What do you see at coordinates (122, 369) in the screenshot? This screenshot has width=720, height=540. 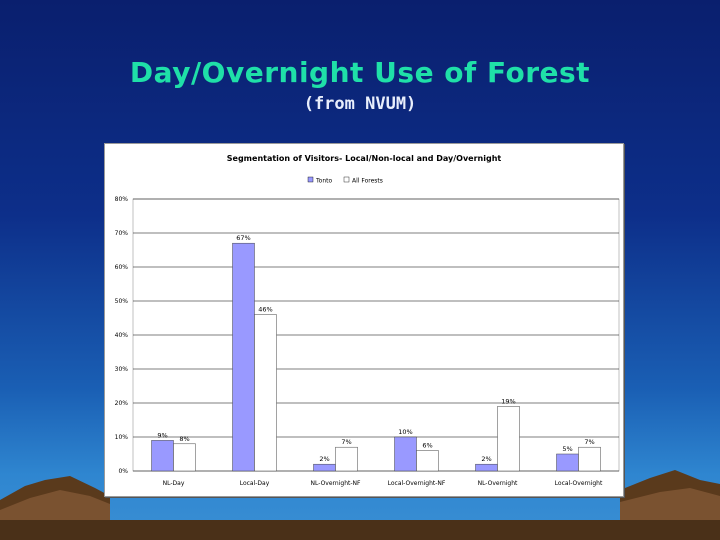 I see `y-tick-label: 30%` at bounding box center [122, 369].